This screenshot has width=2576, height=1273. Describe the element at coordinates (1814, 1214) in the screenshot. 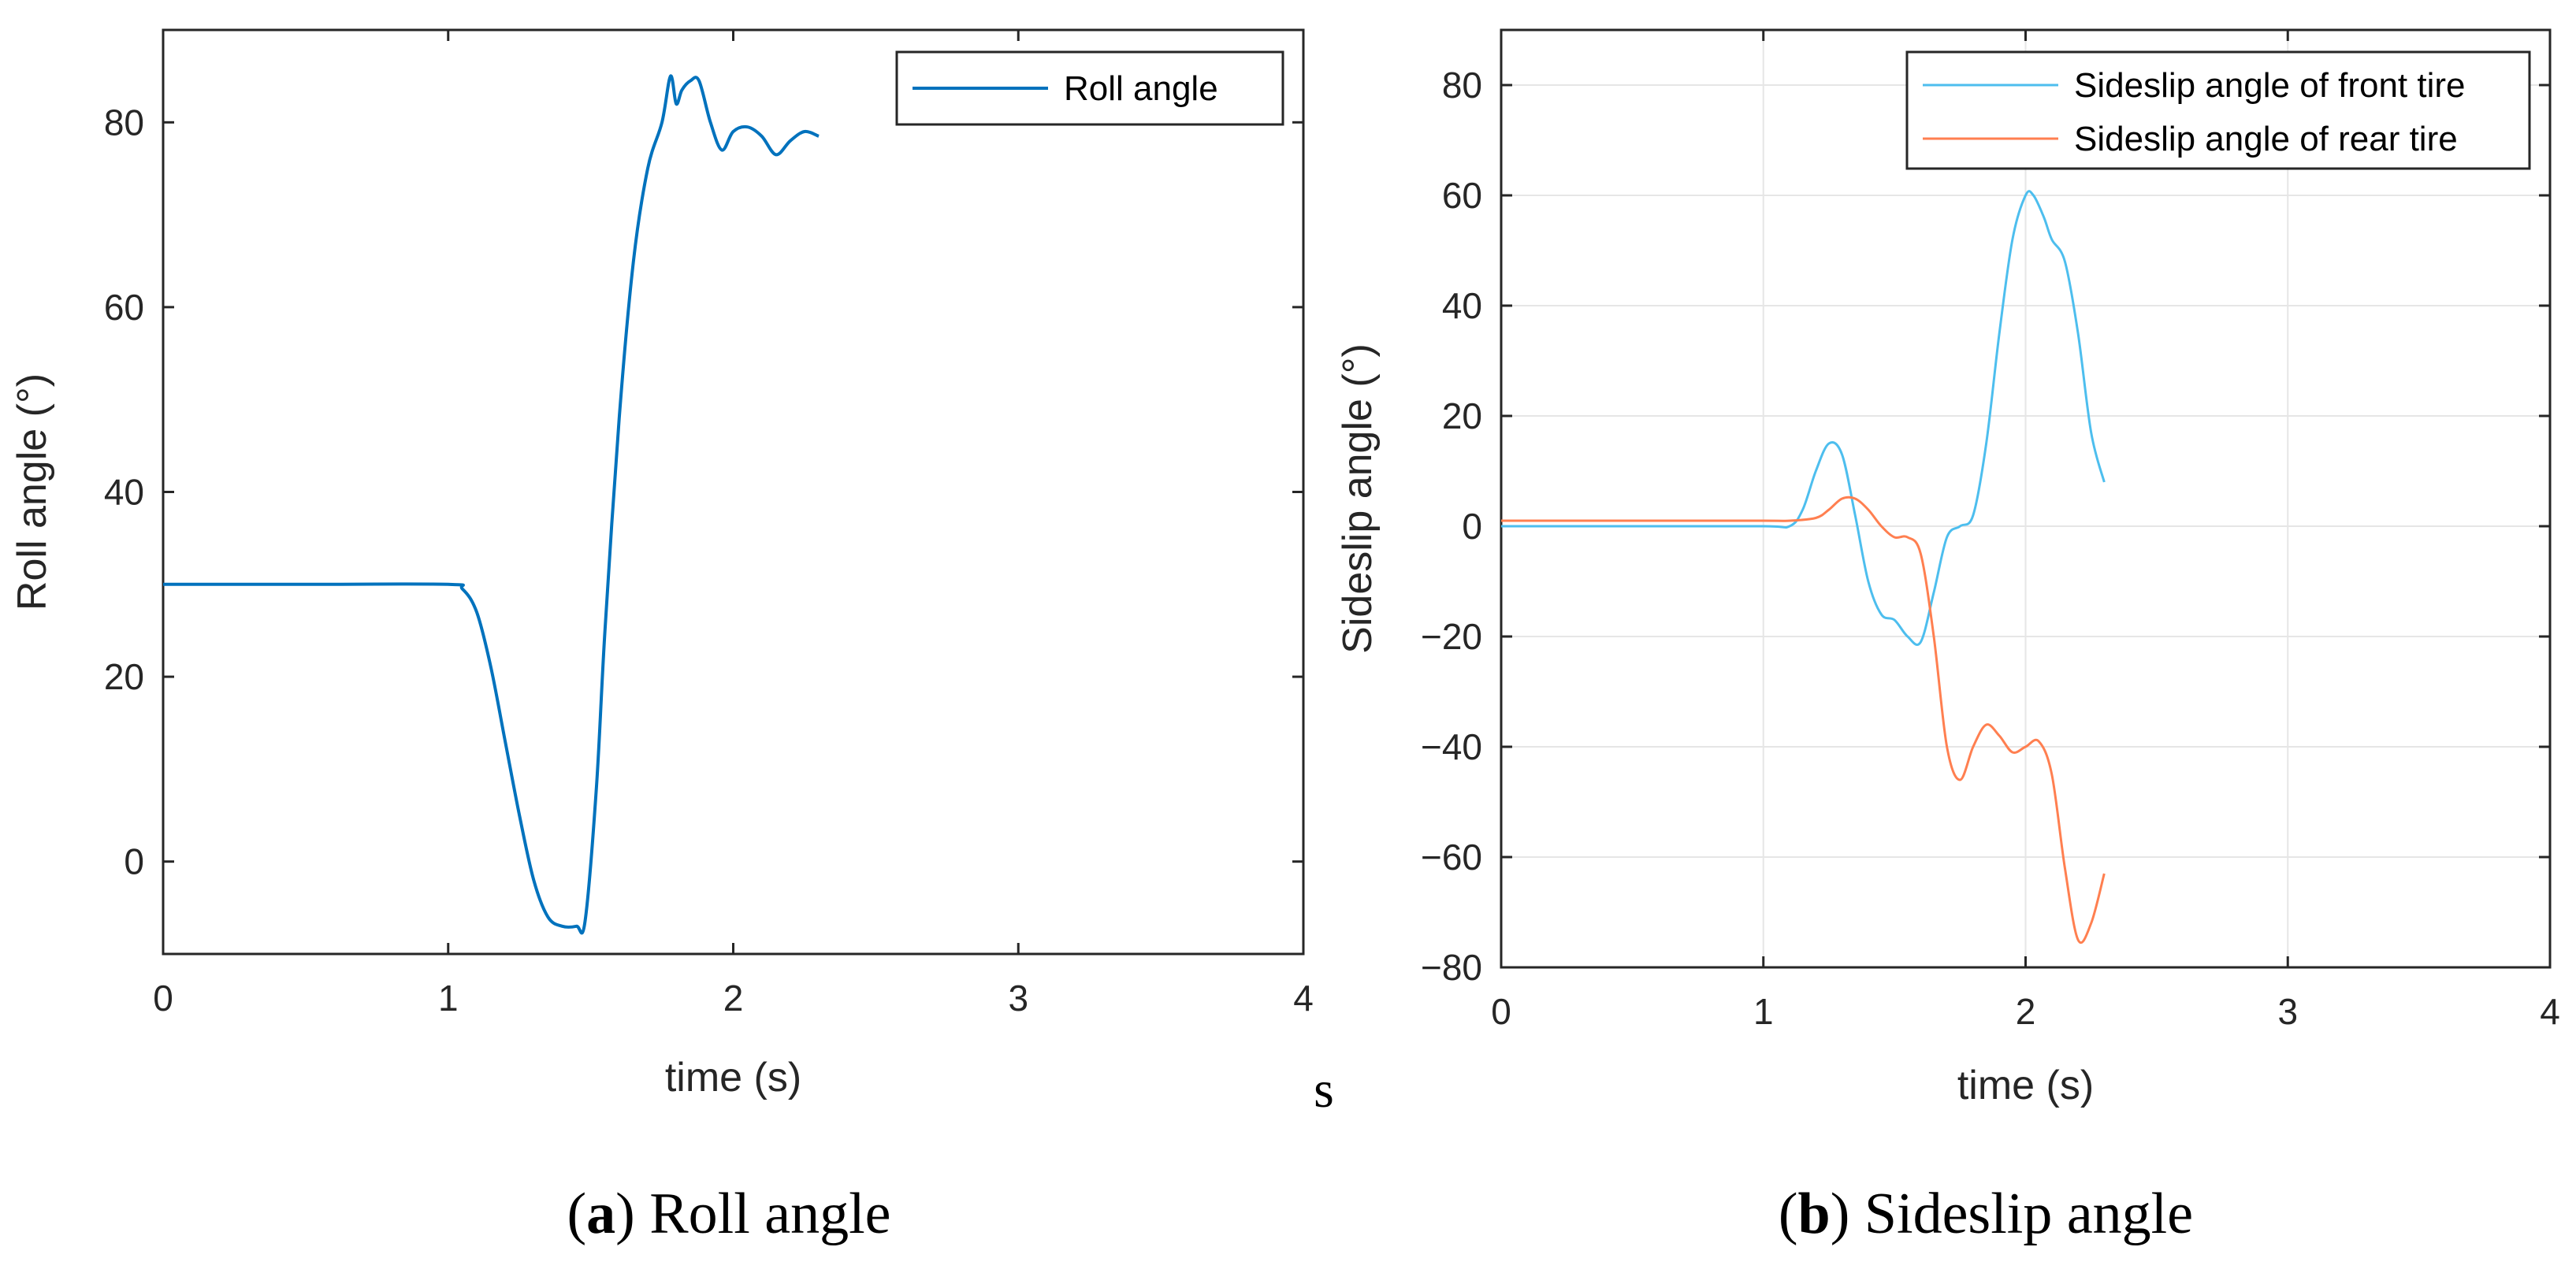

I see `caption-b-letter: b` at that location.